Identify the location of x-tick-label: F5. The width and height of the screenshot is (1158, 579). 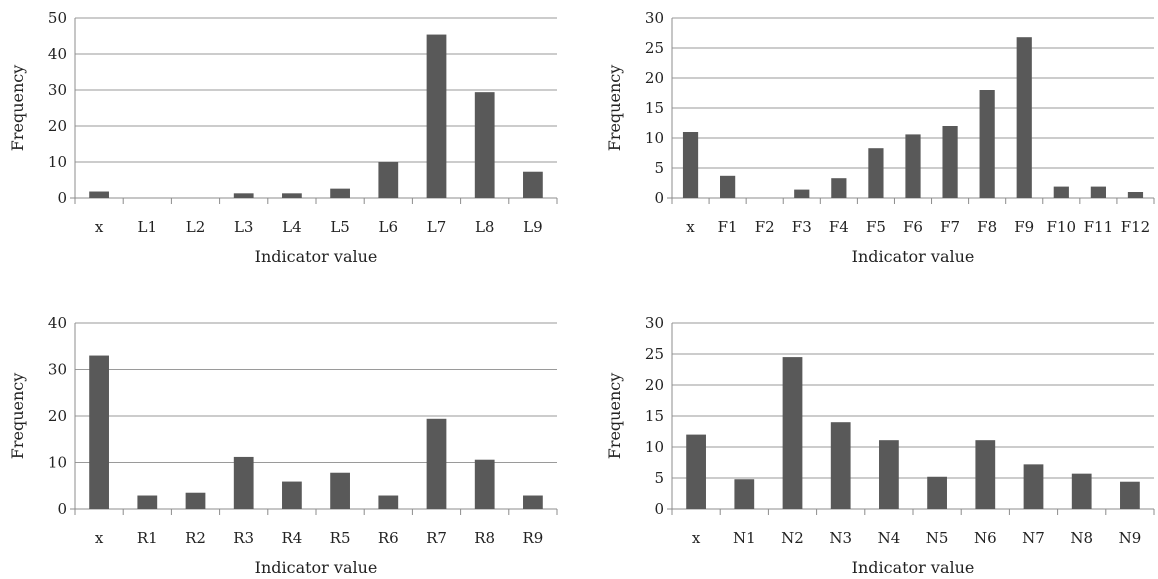
(876, 227).